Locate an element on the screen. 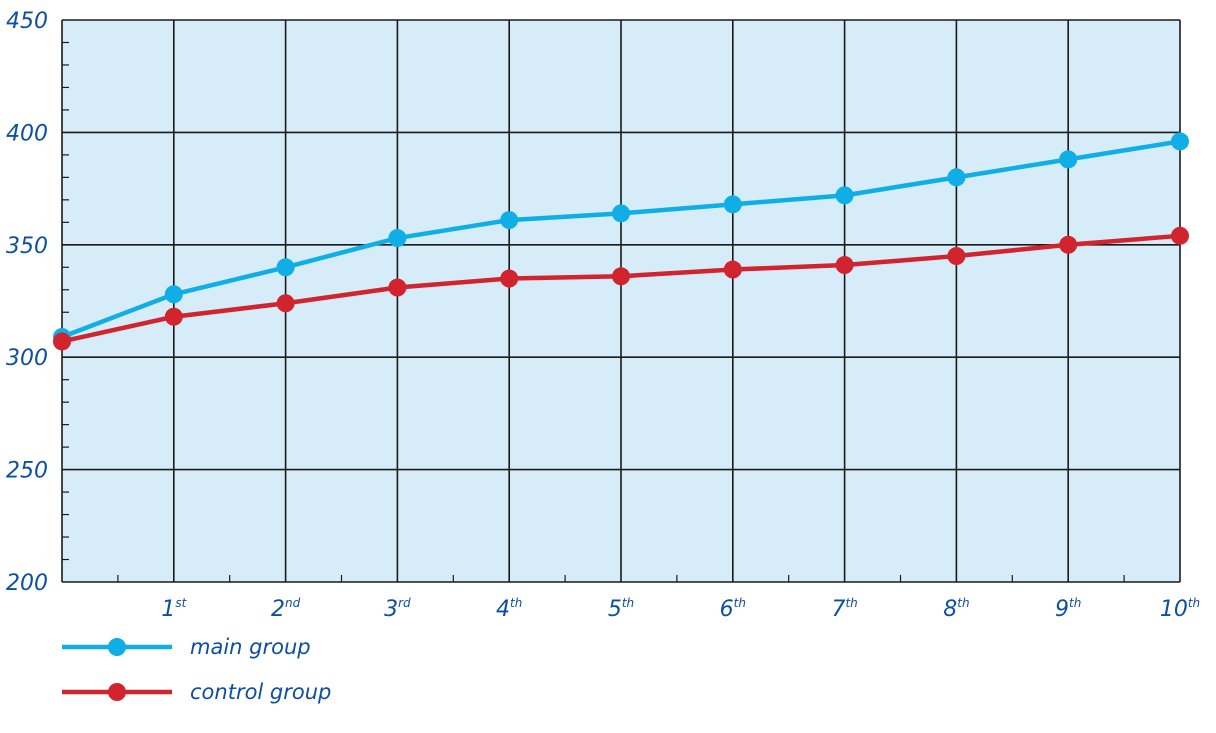 This screenshot has width=1216, height=733. y-tick-label-300: 300 is located at coordinates (27, 358).